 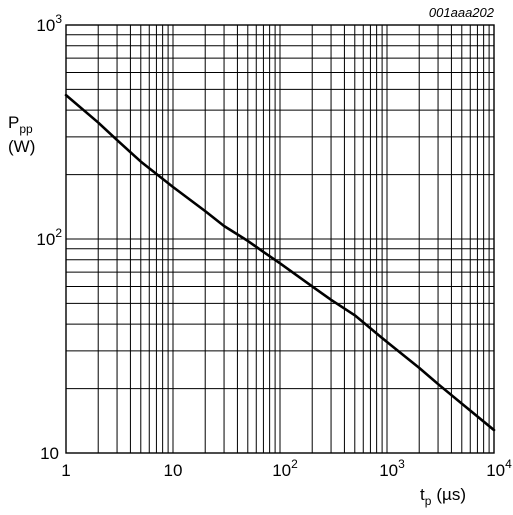 I want to click on y-tick-label: 10³, so click(x=49, y=23).